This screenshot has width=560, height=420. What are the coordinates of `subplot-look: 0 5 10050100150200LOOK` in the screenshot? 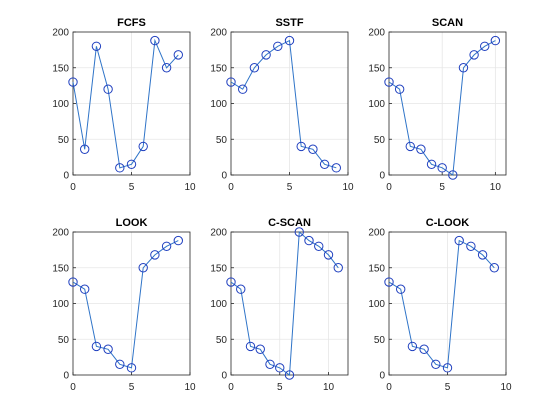 It's located at (124, 305).